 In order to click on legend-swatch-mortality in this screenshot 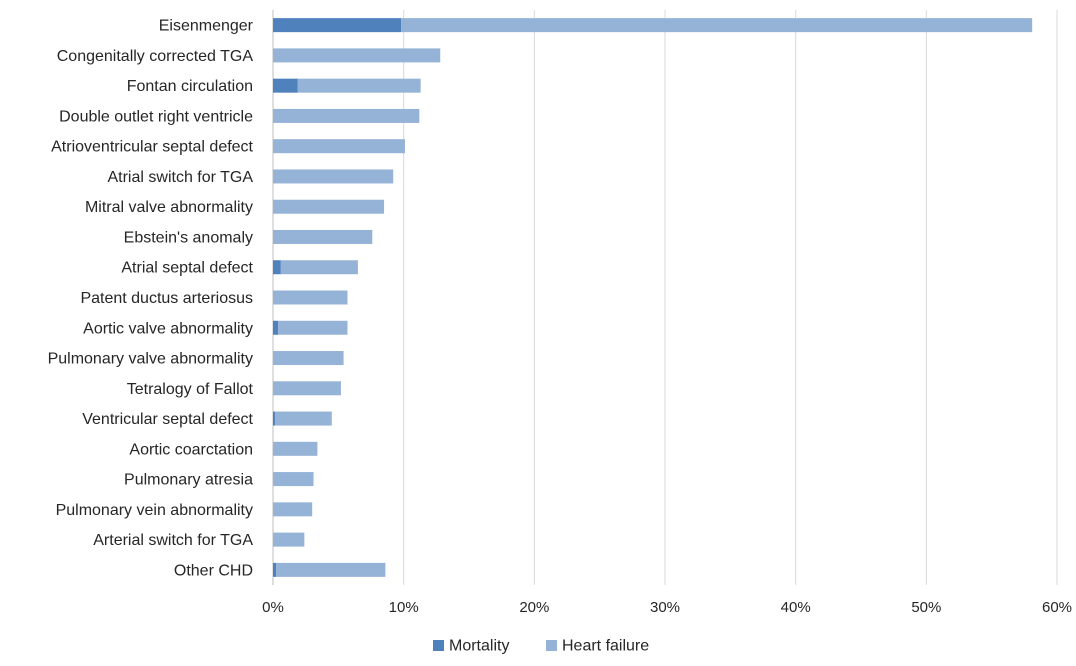, I will do `click(438, 645)`.